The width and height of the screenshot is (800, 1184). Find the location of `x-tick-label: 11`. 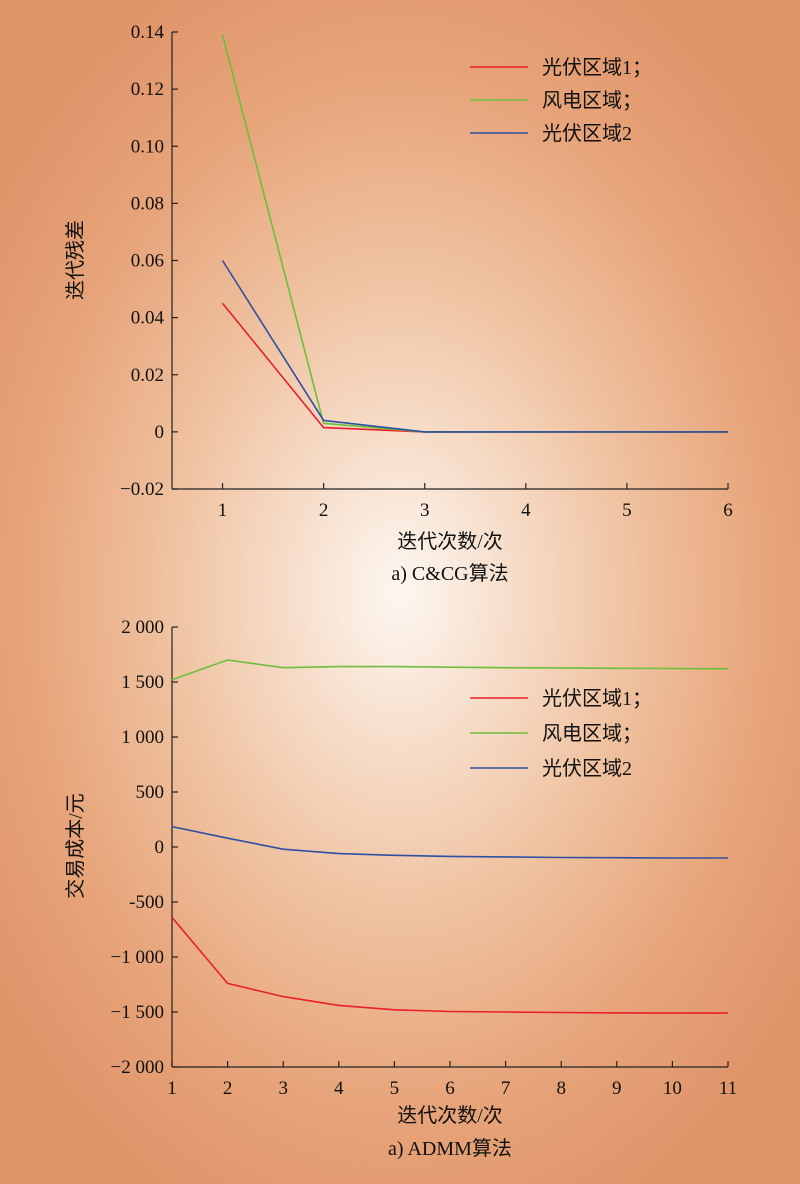

x-tick-label: 11 is located at coordinates (728, 1088).